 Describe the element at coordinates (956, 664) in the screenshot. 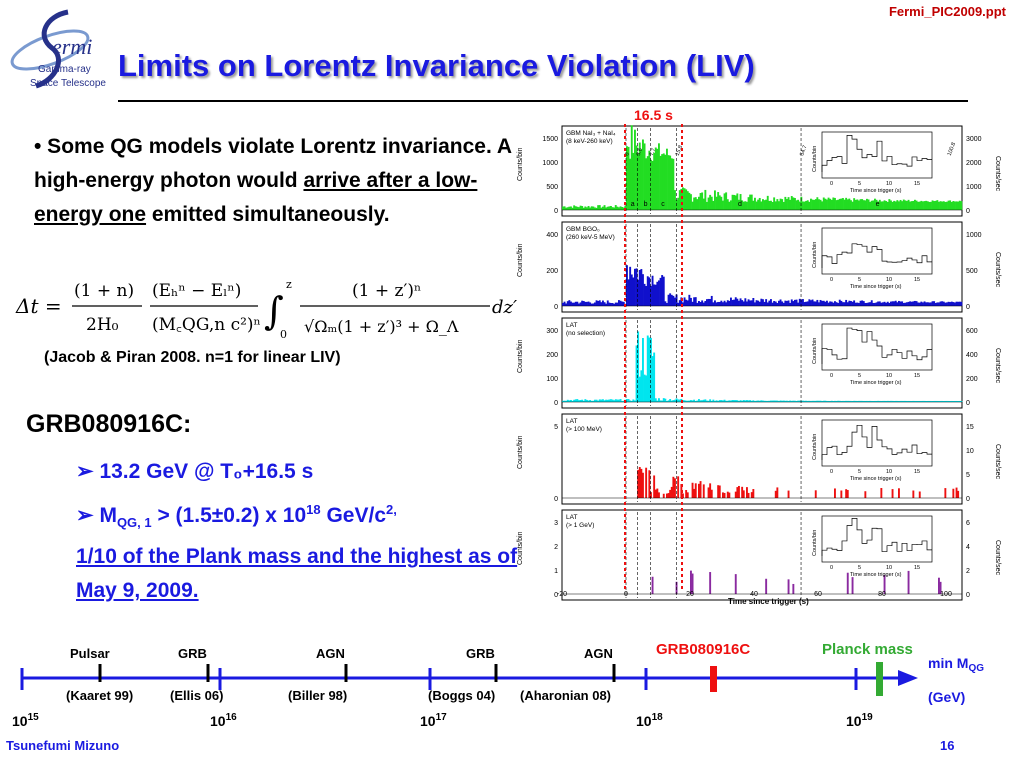

I see `timeline-axis-label: min MQG` at that location.